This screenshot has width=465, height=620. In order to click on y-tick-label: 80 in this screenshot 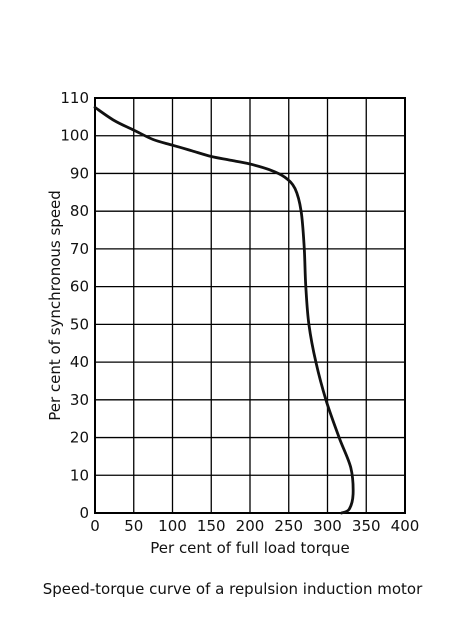, I will do `click(79, 211)`.